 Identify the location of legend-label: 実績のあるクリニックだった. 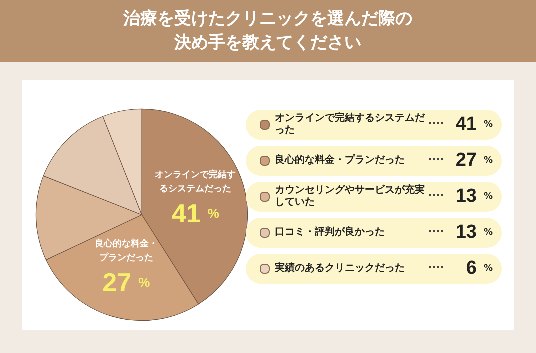
(340, 269).